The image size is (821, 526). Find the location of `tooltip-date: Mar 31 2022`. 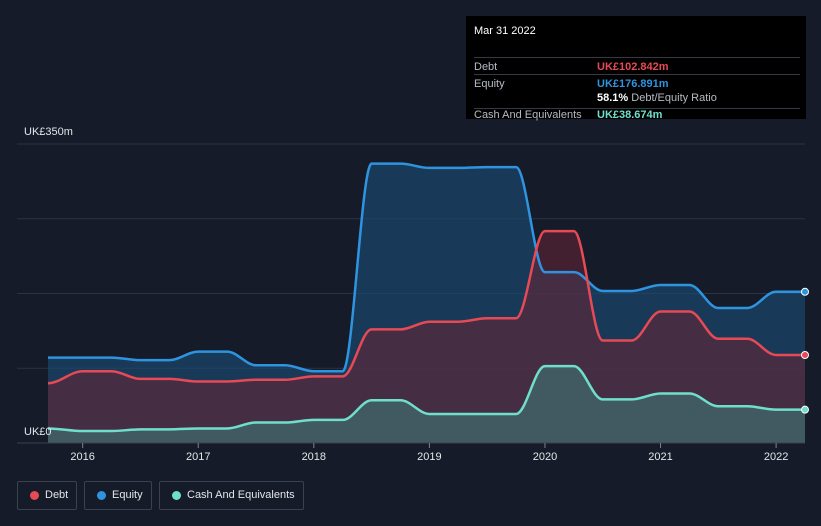

tooltip-date: Mar 31 2022 is located at coordinates (505, 31).